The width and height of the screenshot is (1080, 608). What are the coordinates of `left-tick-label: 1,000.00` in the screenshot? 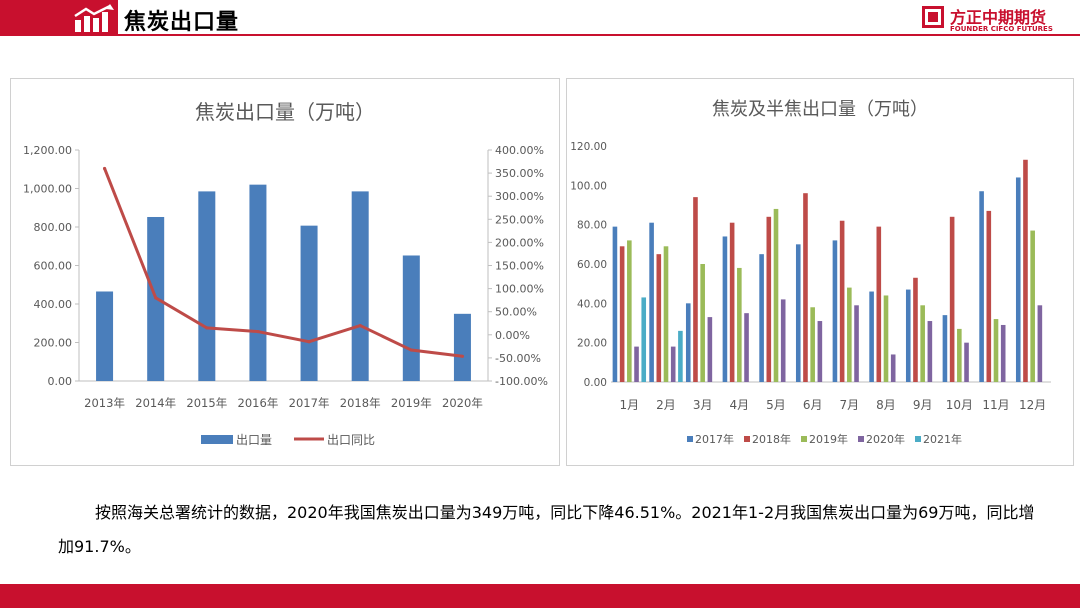 It's located at (47, 189).